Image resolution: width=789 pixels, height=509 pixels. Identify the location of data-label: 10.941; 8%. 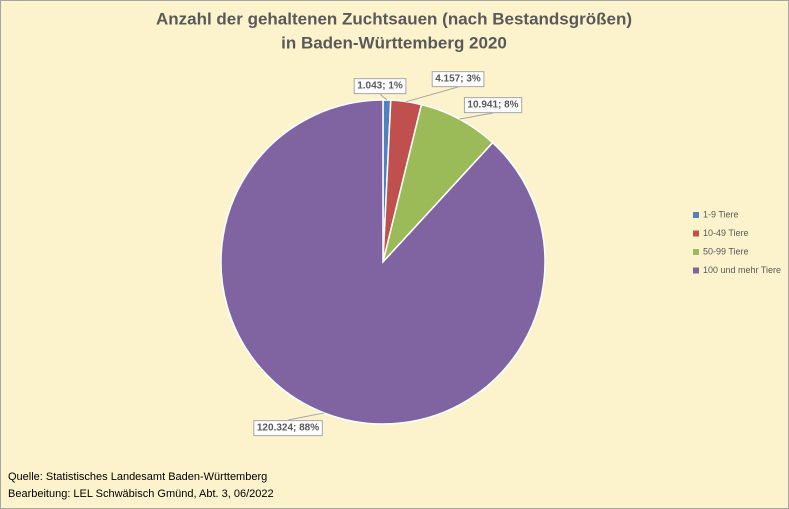
(492, 105).